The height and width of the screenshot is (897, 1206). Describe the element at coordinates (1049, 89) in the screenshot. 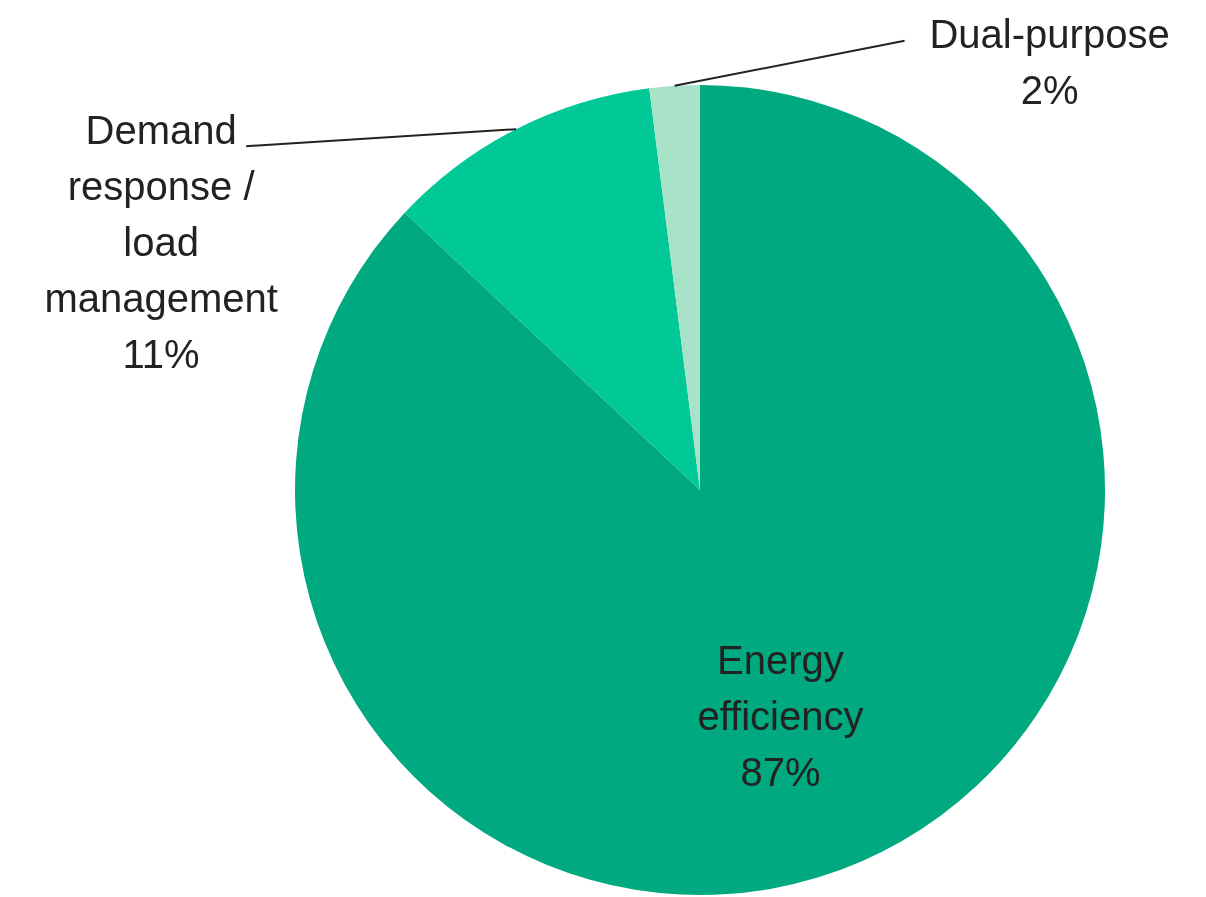

I see `data-label: 2%` at that location.